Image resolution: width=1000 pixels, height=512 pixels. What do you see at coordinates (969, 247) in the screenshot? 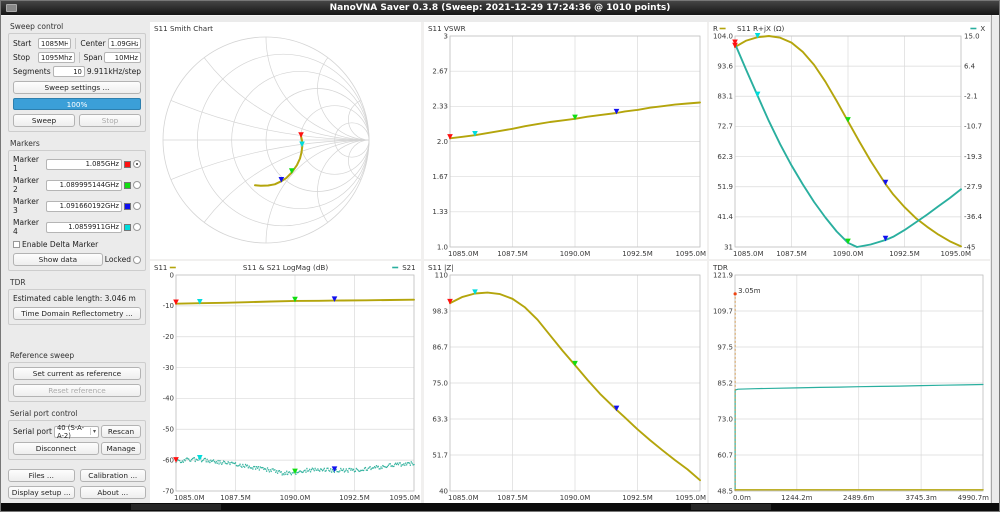
I see `svg-text: -45` at bounding box center [969, 247].